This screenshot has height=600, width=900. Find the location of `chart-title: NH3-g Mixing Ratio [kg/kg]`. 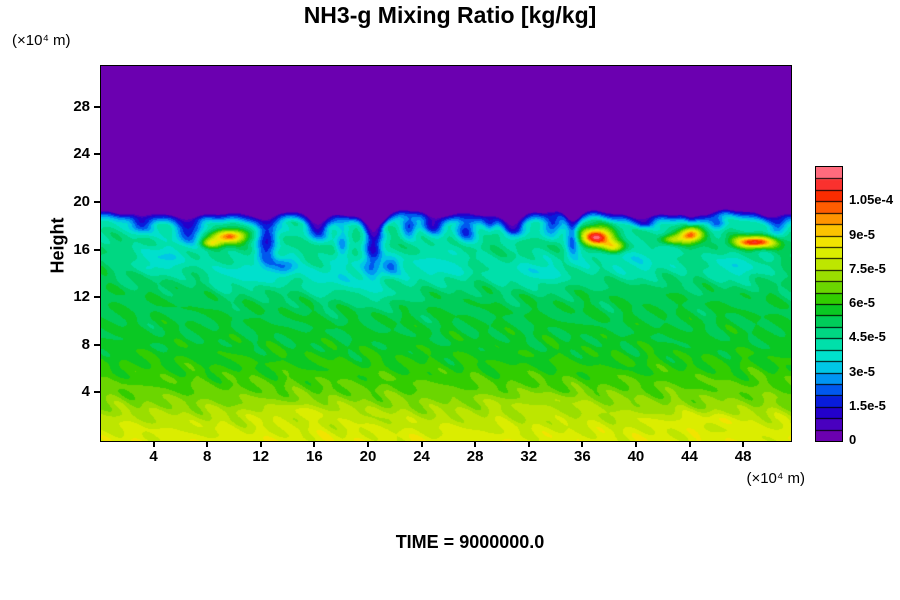

chart-title: NH3-g Mixing Ratio [kg/kg] is located at coordinates (450, 15).